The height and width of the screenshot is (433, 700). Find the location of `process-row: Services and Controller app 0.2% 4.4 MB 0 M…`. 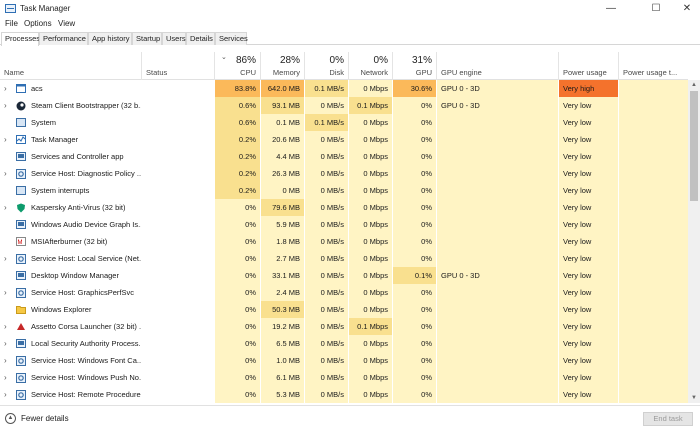

process-row: Services and Controller app 0.2% 4.4 MB 0 M… is located at coordinates (344, 156).